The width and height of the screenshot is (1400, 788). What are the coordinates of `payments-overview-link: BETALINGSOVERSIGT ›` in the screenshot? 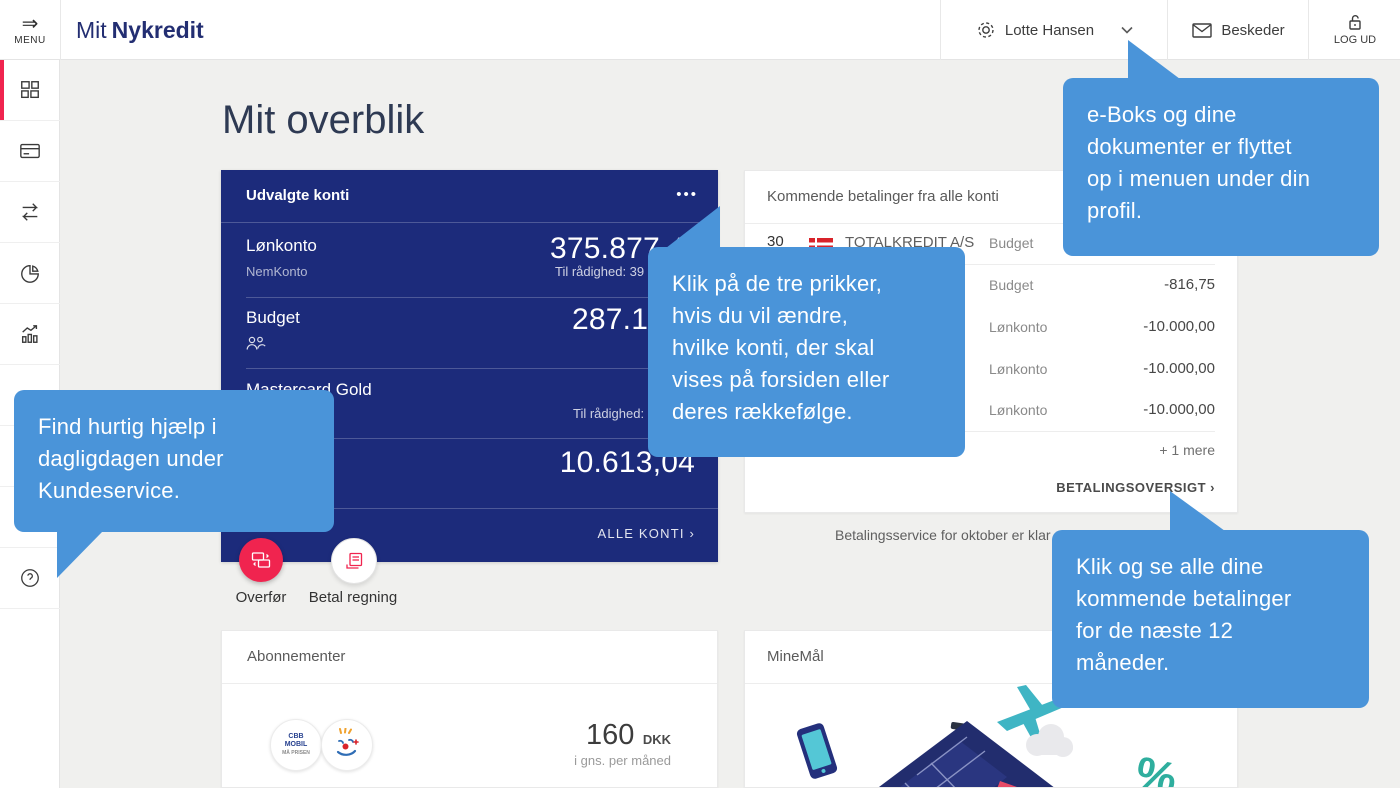 It's located at (1135, 487).